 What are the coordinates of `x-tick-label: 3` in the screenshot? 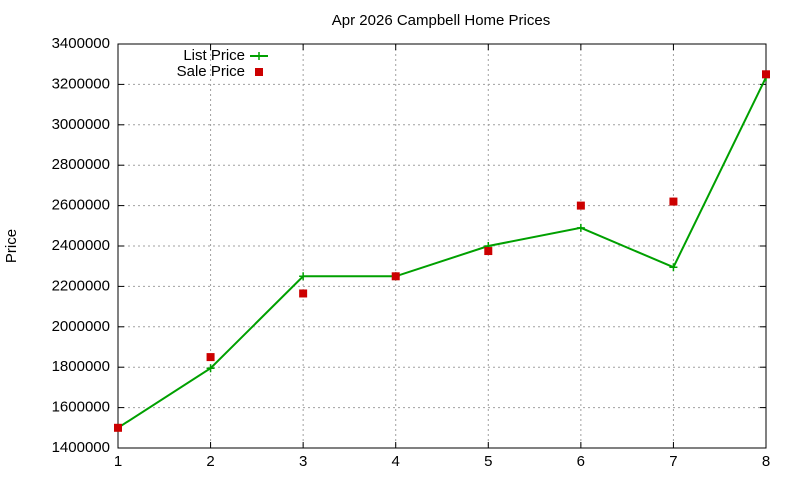 It's located at (303, 461).